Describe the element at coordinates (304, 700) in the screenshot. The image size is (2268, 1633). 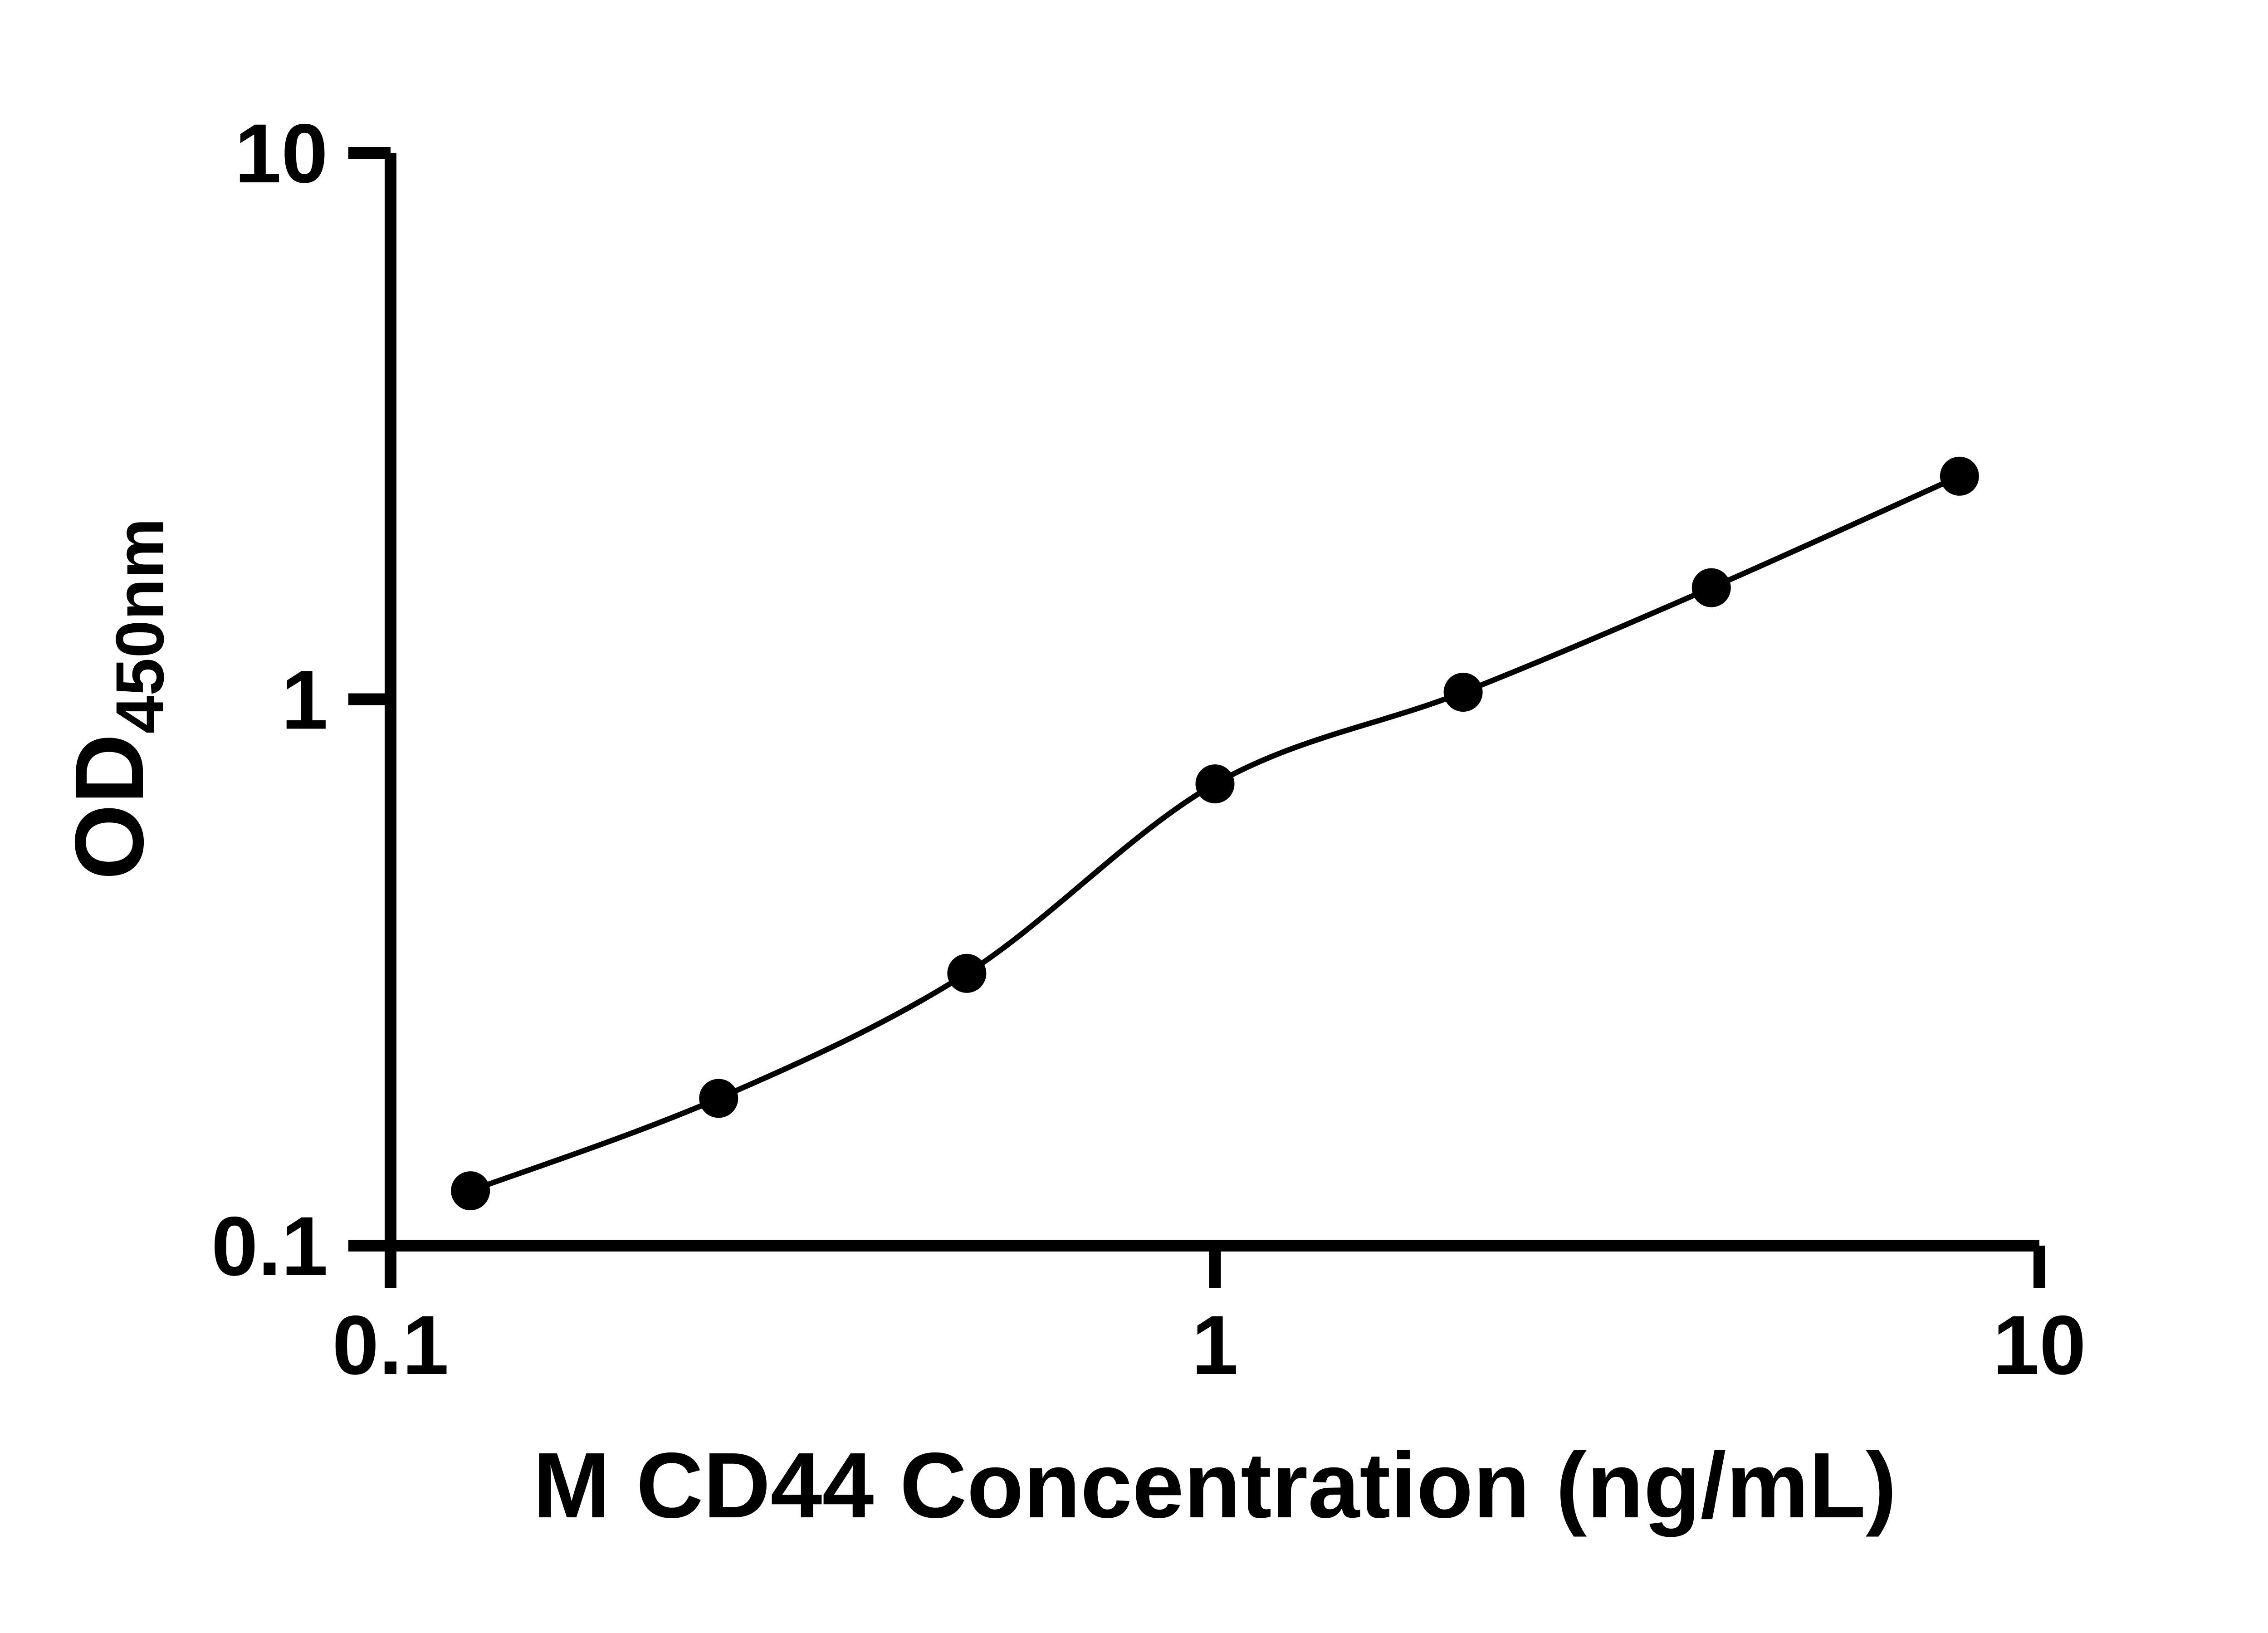
I see `y-tick-label: 1` at that location.